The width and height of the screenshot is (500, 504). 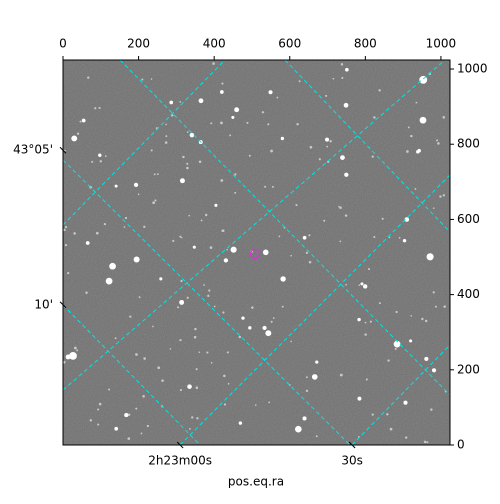 What do you see at coordinates (33, 150) in the screenshot?
I see `dec-tick-label: 43°05'` at bounding box center [33, 150].